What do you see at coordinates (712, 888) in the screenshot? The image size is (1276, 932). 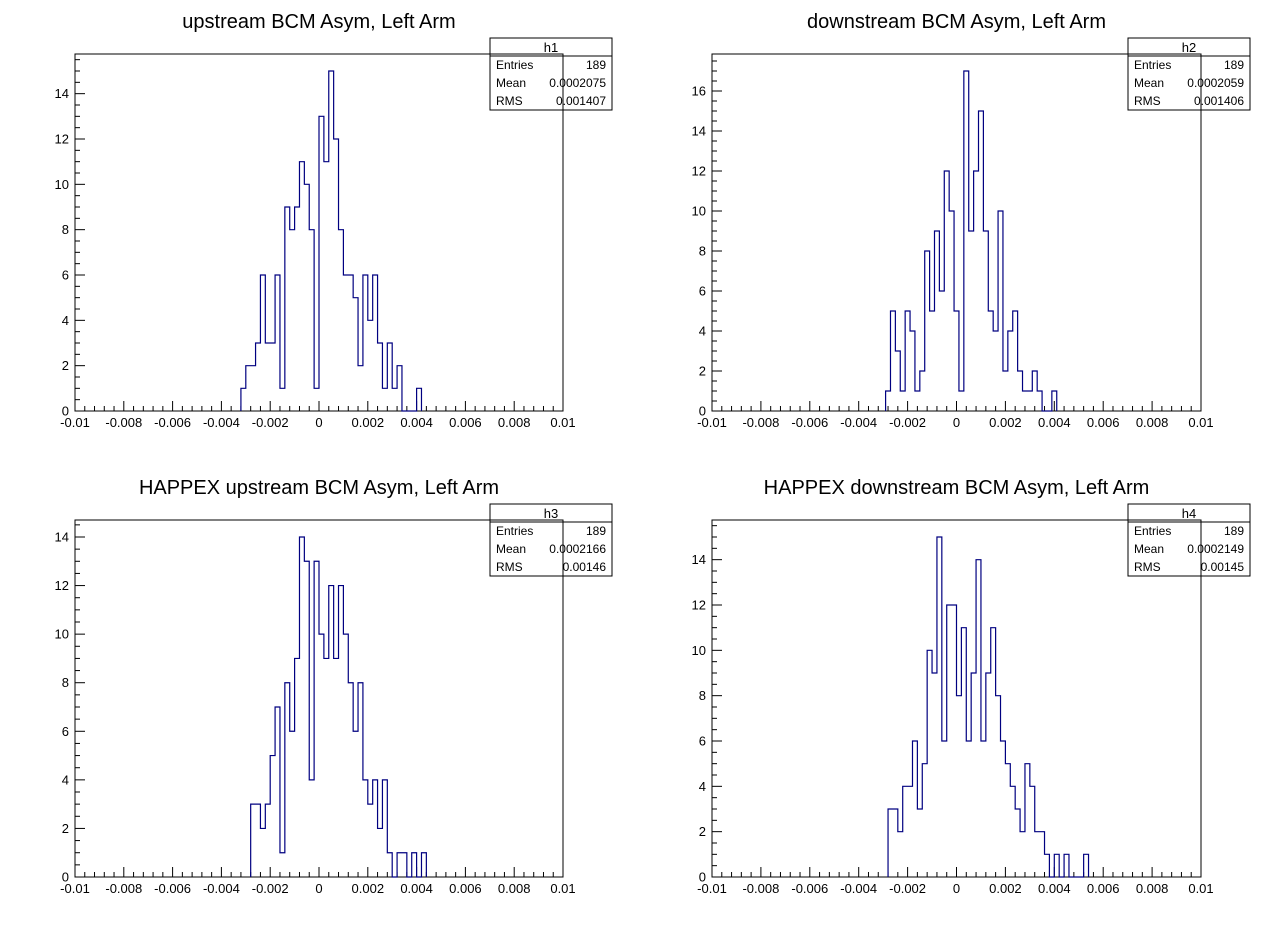 I see `x-tick-label: -0.01` at bounding box center [712, 888].